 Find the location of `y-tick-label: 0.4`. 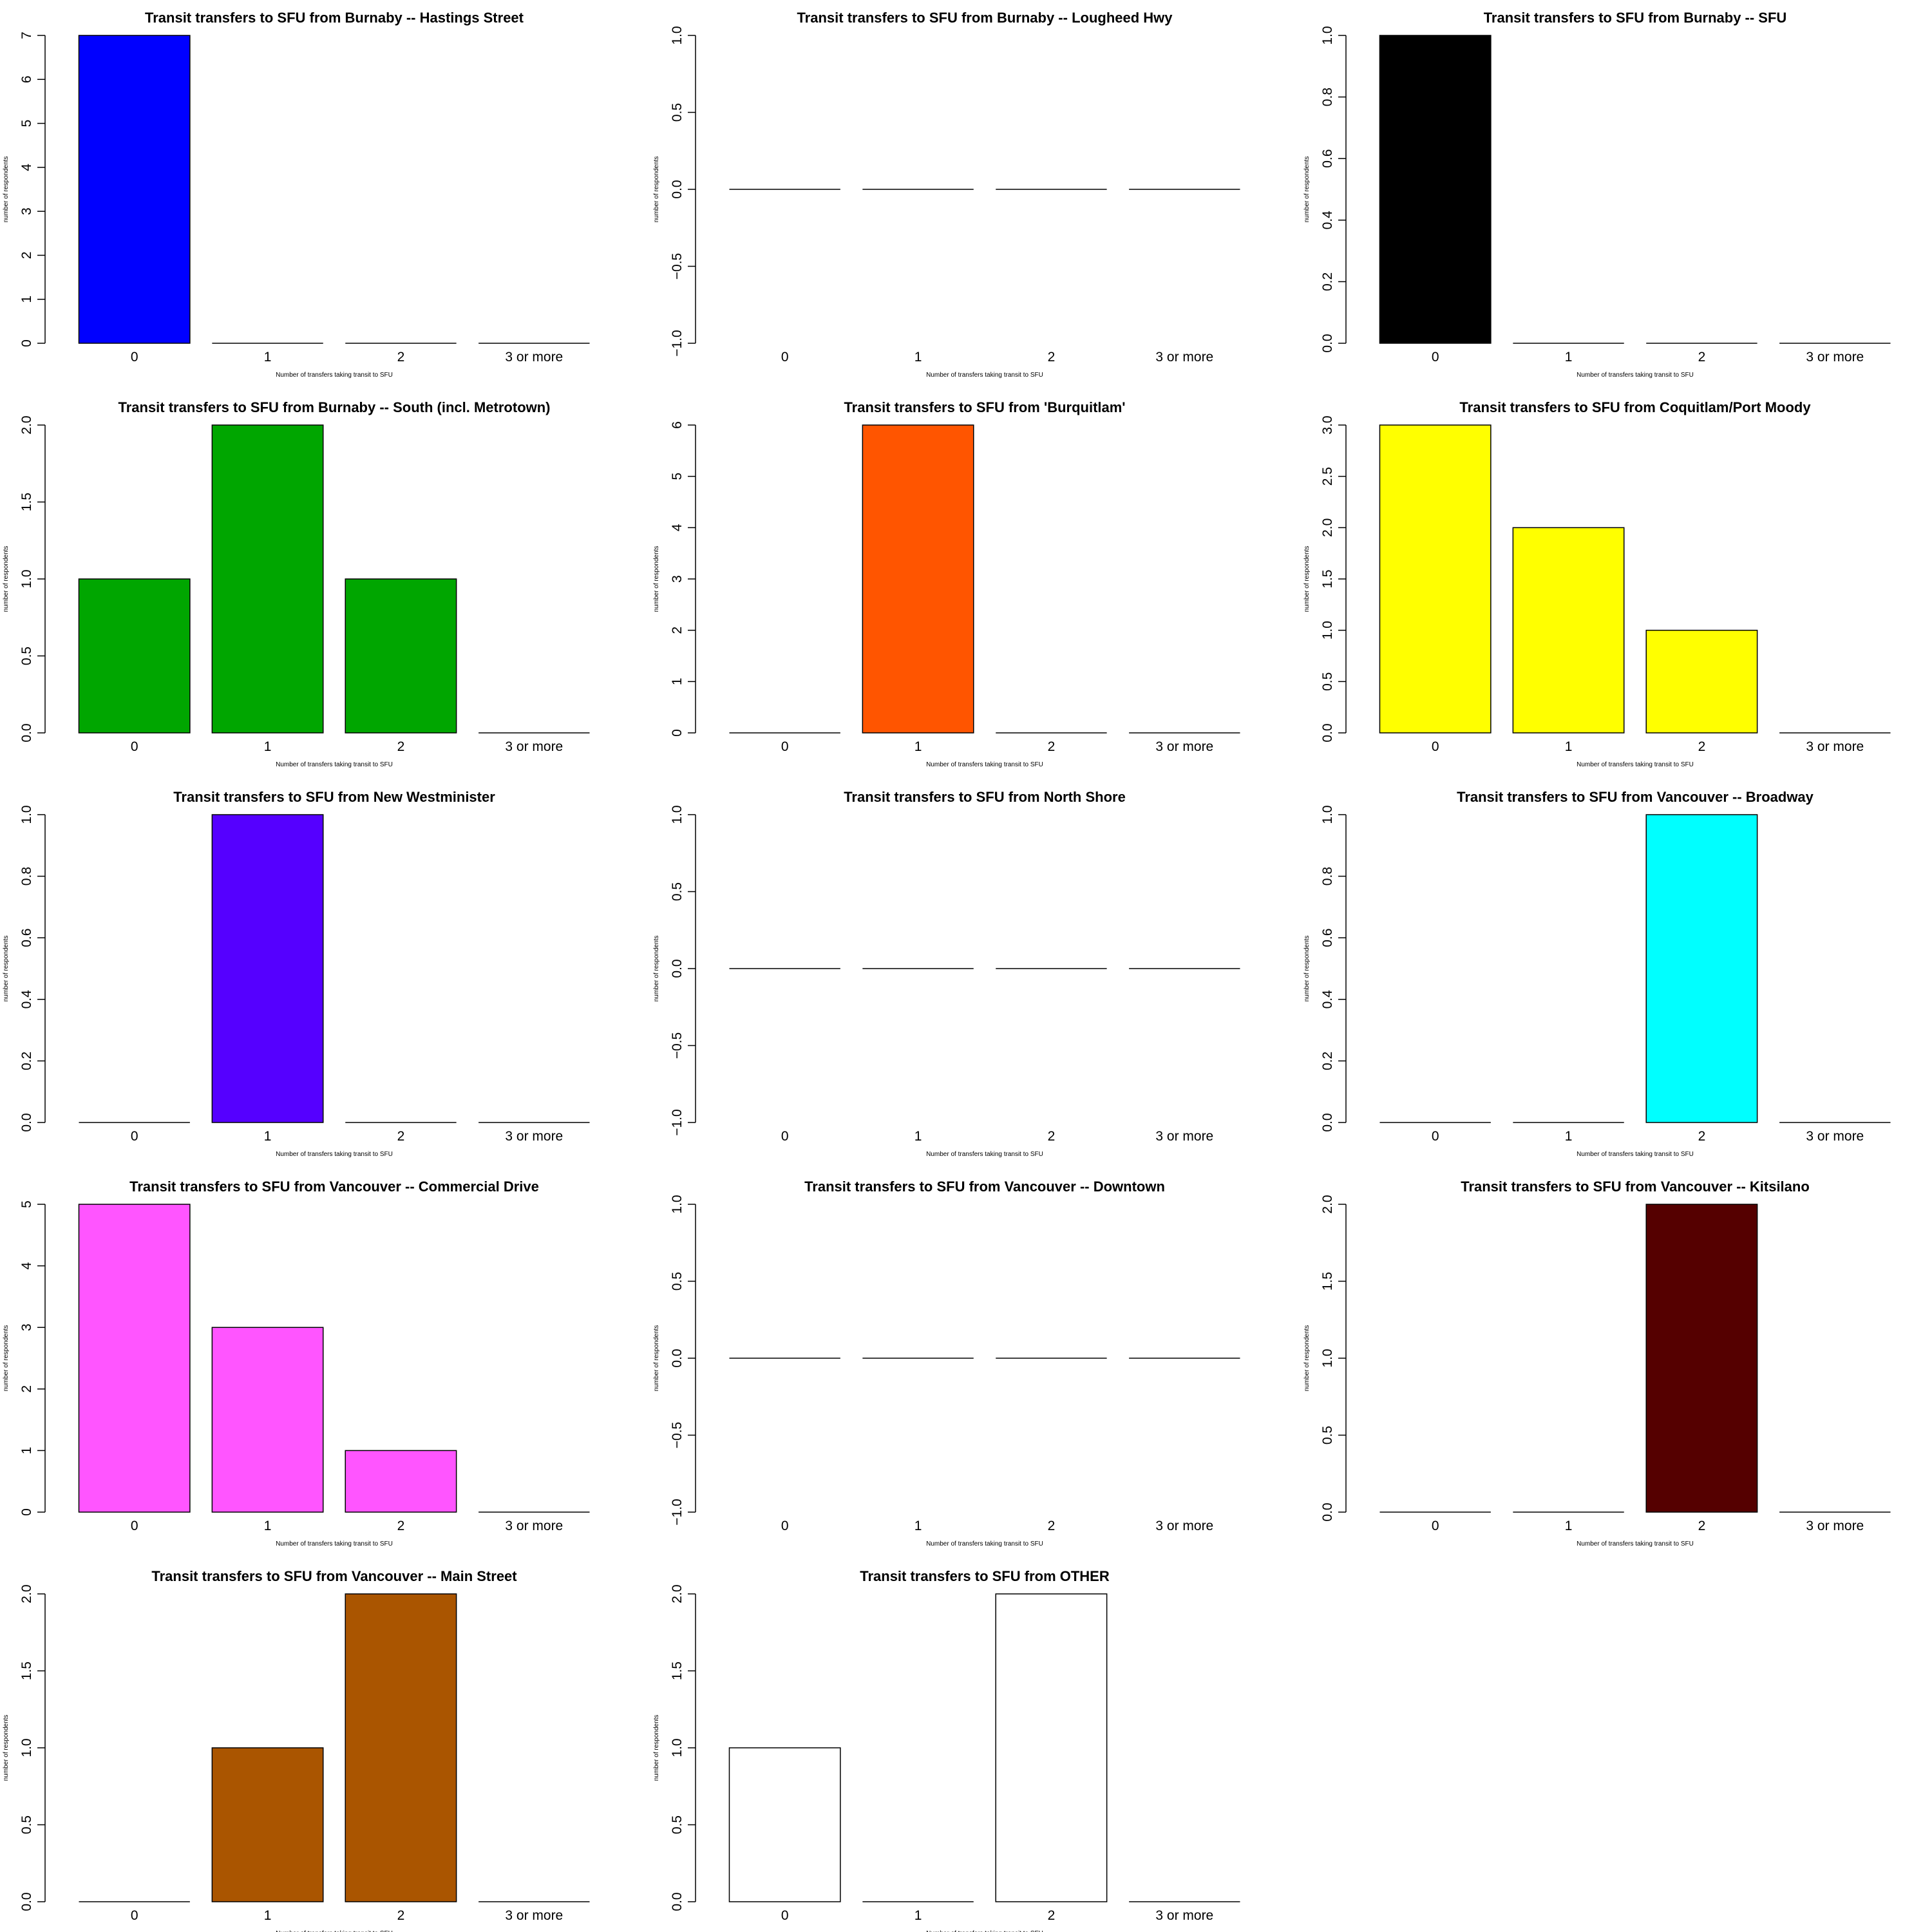

y-tick-label: 0.4 is located at coordinates (1327, 1000).